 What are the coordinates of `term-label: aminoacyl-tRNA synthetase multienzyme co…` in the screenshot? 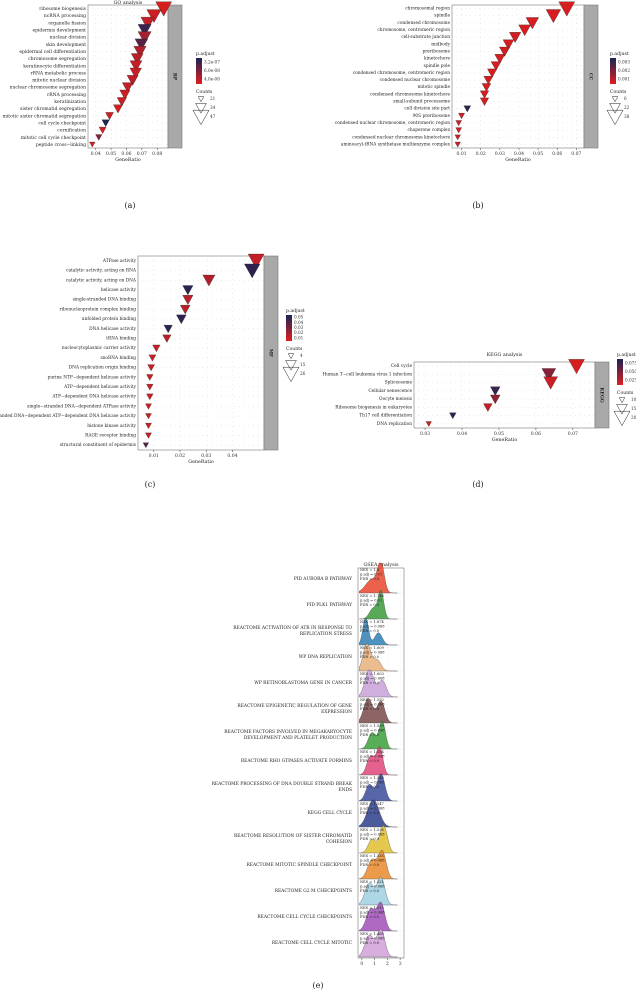 It's located at (396, 144).